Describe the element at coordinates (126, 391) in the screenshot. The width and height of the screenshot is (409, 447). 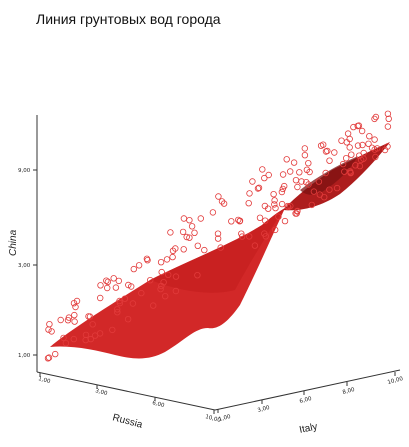
I see `x-axis-line` at that location.